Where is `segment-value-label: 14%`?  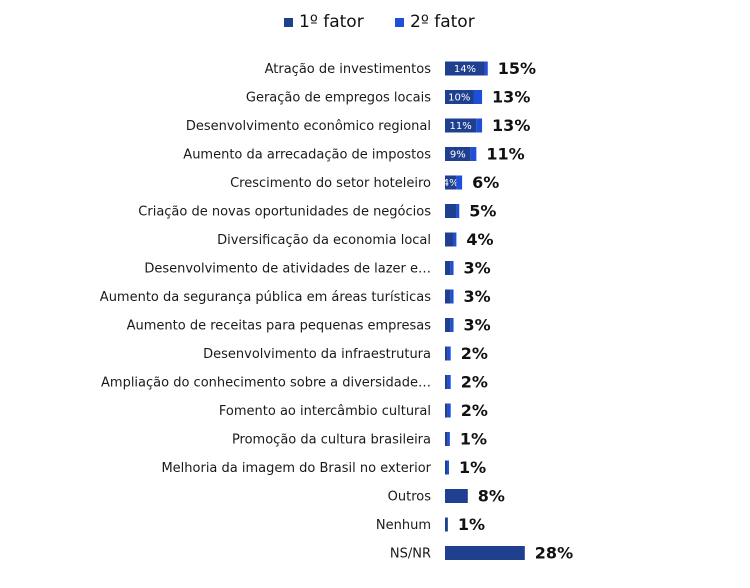
segment-value-label: 14% is located at coordinates (465, 69).